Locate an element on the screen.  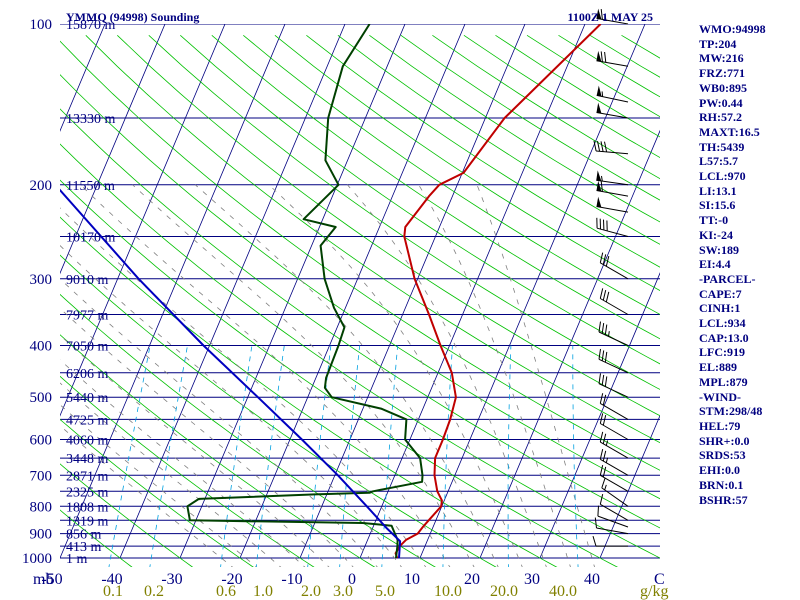
index-item: LCL:934 is located at coordinates (722, 323).